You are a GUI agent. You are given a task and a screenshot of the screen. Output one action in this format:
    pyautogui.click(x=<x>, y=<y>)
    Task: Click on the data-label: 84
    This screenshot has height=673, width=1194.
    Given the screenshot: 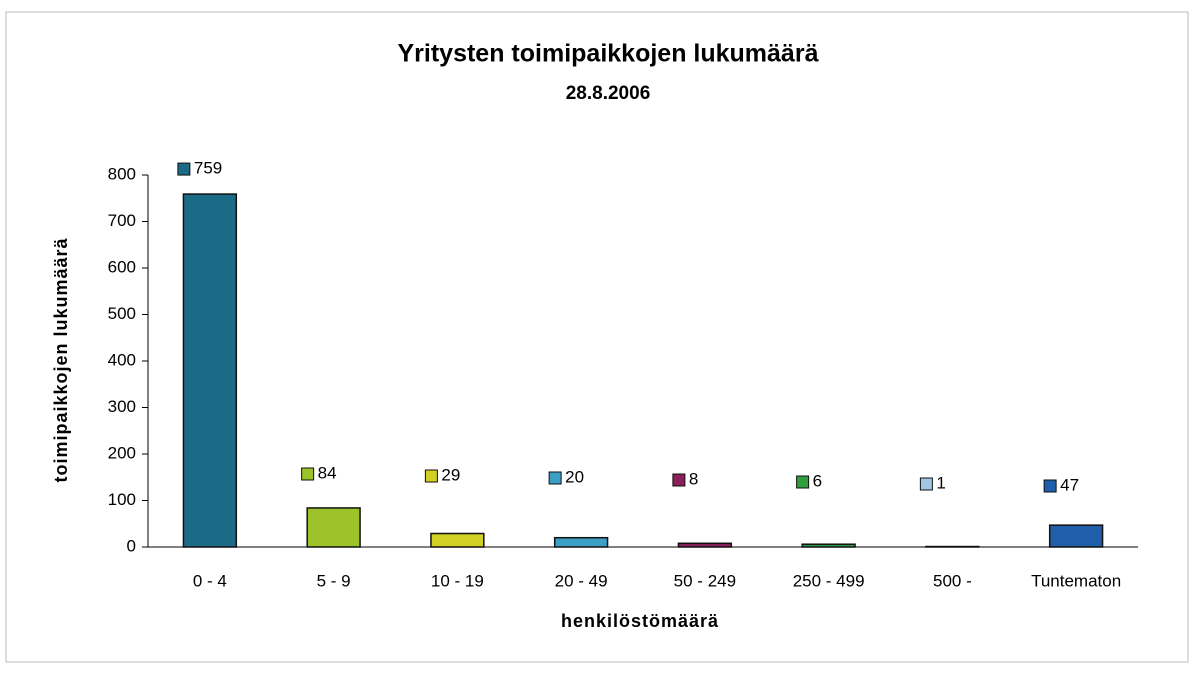 What is the action you would take?
    pyautogui.click(x=327, y=472)
    